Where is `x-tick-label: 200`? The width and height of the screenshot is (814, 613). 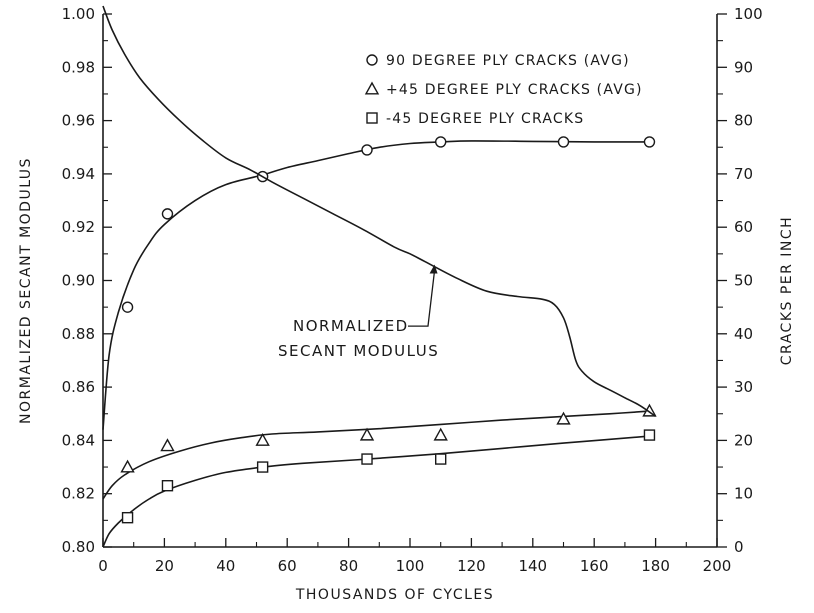 x-tick-label: 200 is located at coordinates (717, 566).